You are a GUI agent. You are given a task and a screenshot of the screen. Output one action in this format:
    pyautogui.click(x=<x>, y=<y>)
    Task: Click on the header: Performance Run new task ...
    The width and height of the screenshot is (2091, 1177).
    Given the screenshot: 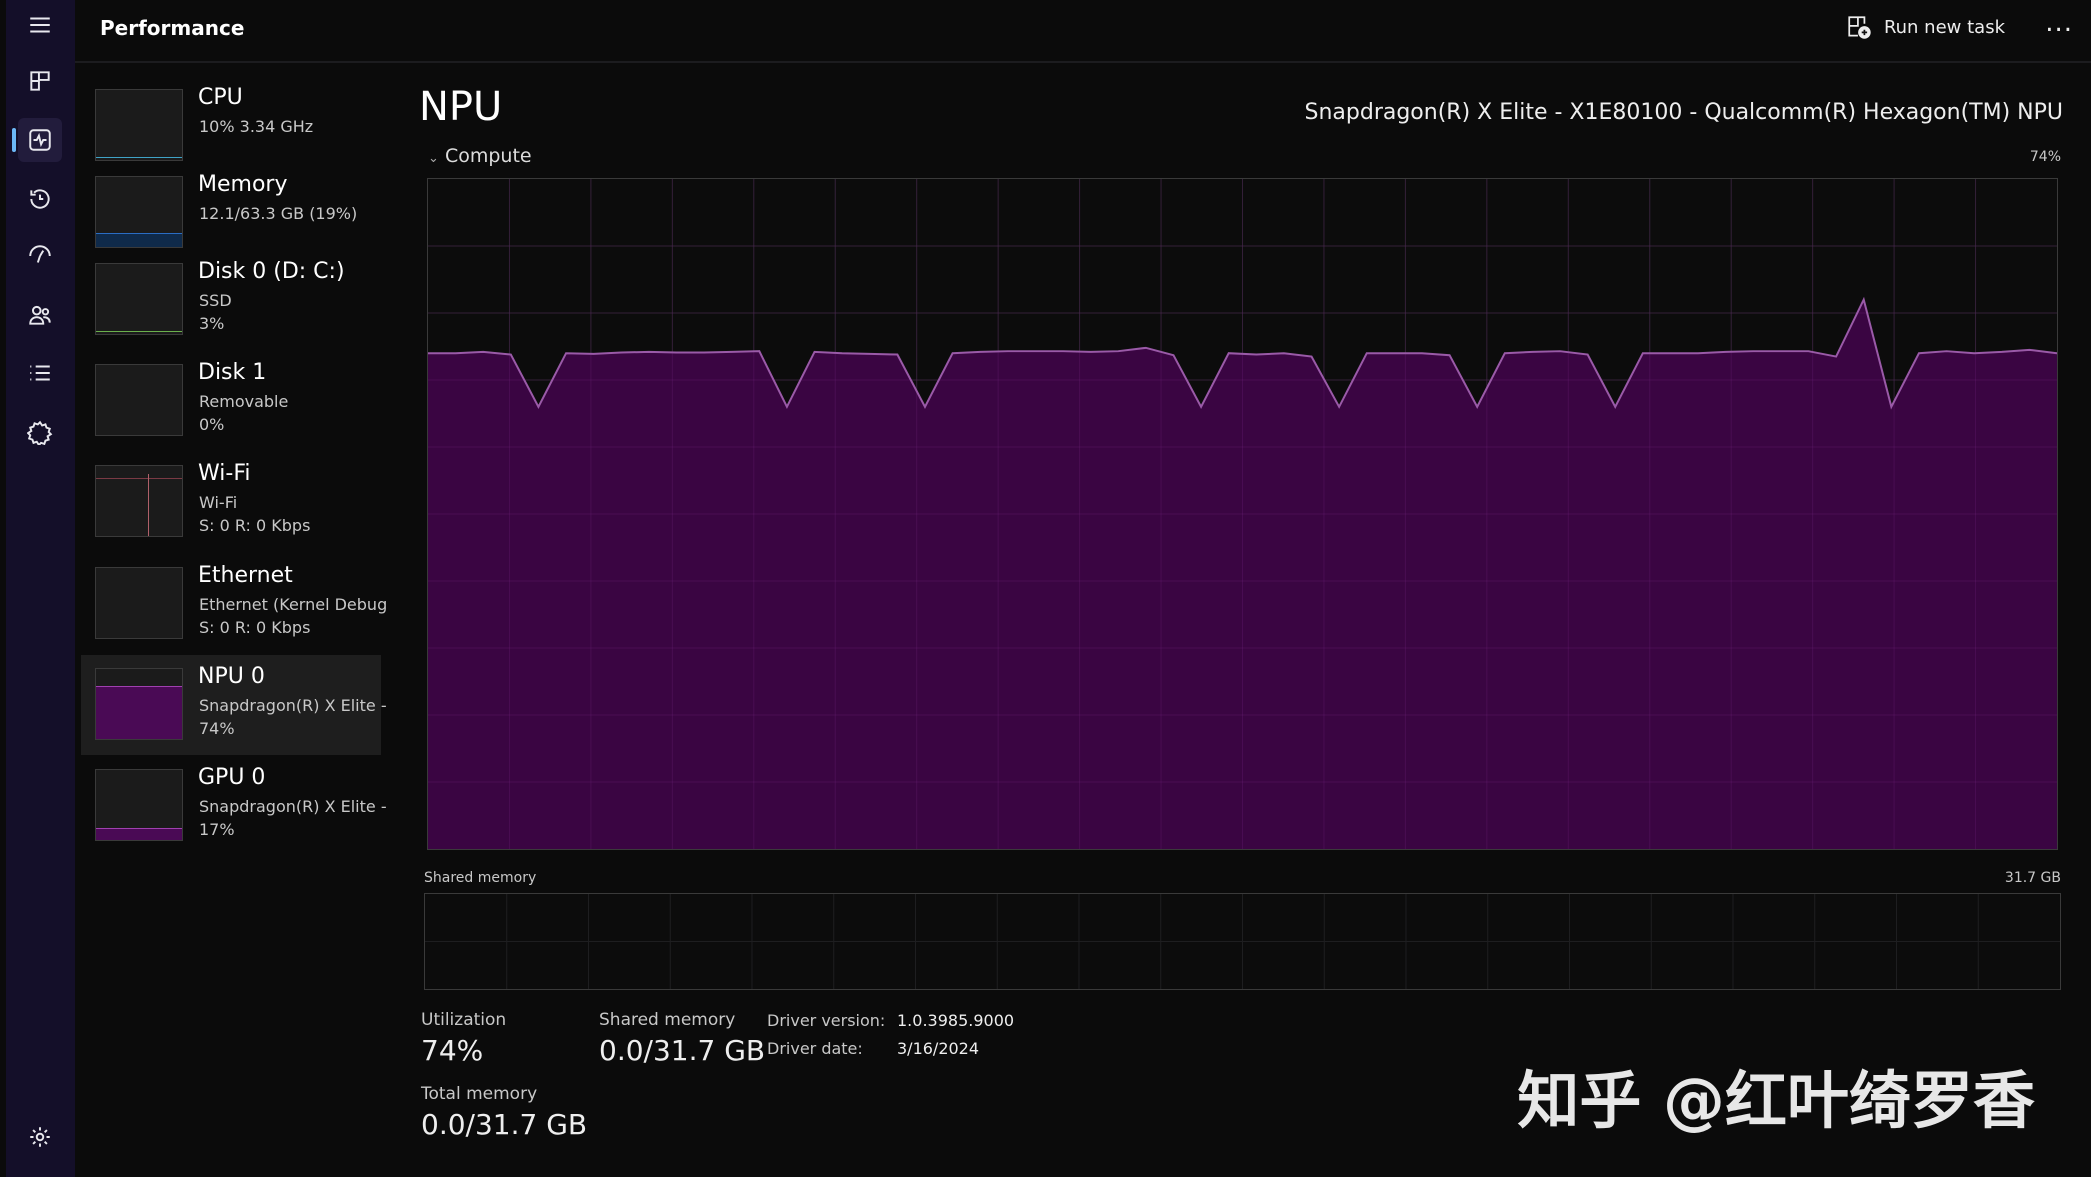 What is the action you would take?
    pyautogui.click(x=1083, y=31)
    